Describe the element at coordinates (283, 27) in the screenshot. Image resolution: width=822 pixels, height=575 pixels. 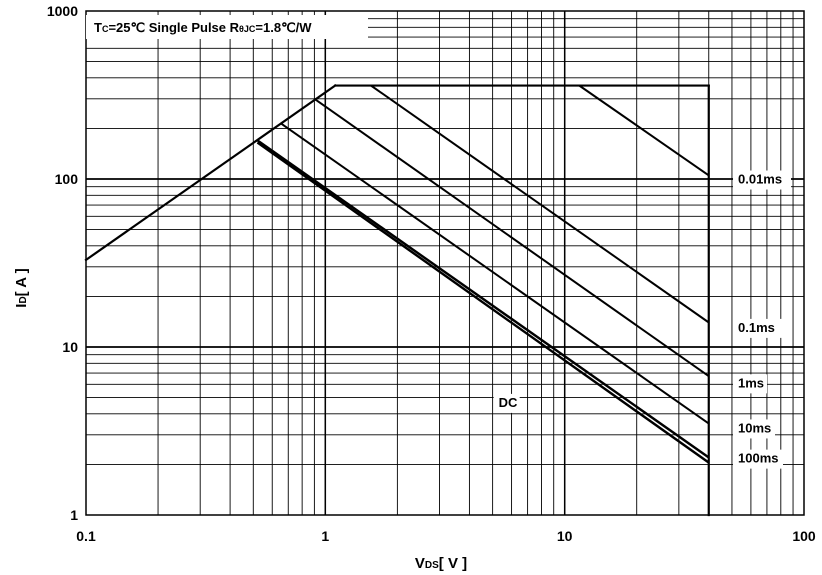
I see `annotation-fragment: =1.8℃/W` at that location.